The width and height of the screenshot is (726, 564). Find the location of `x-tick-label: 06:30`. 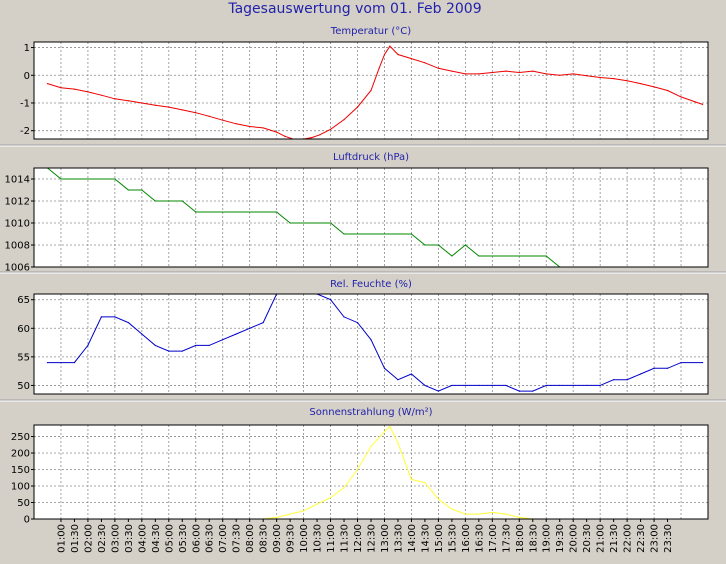

x-tick-label: 06:30 is located at coordinates (210, 538).